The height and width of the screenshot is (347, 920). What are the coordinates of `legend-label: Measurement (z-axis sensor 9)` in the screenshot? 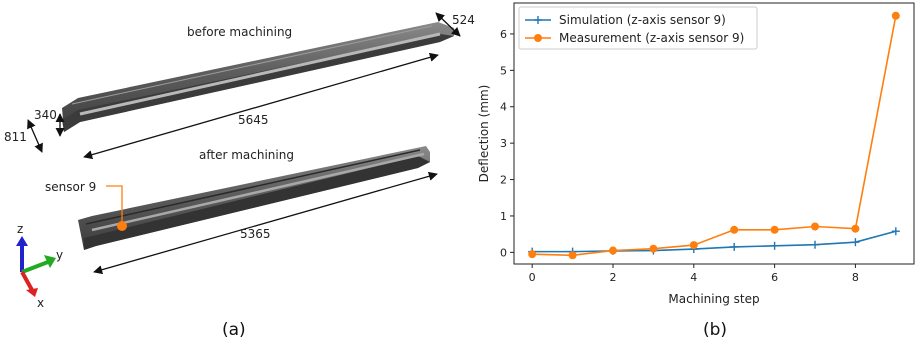 It's located at (651, 38).